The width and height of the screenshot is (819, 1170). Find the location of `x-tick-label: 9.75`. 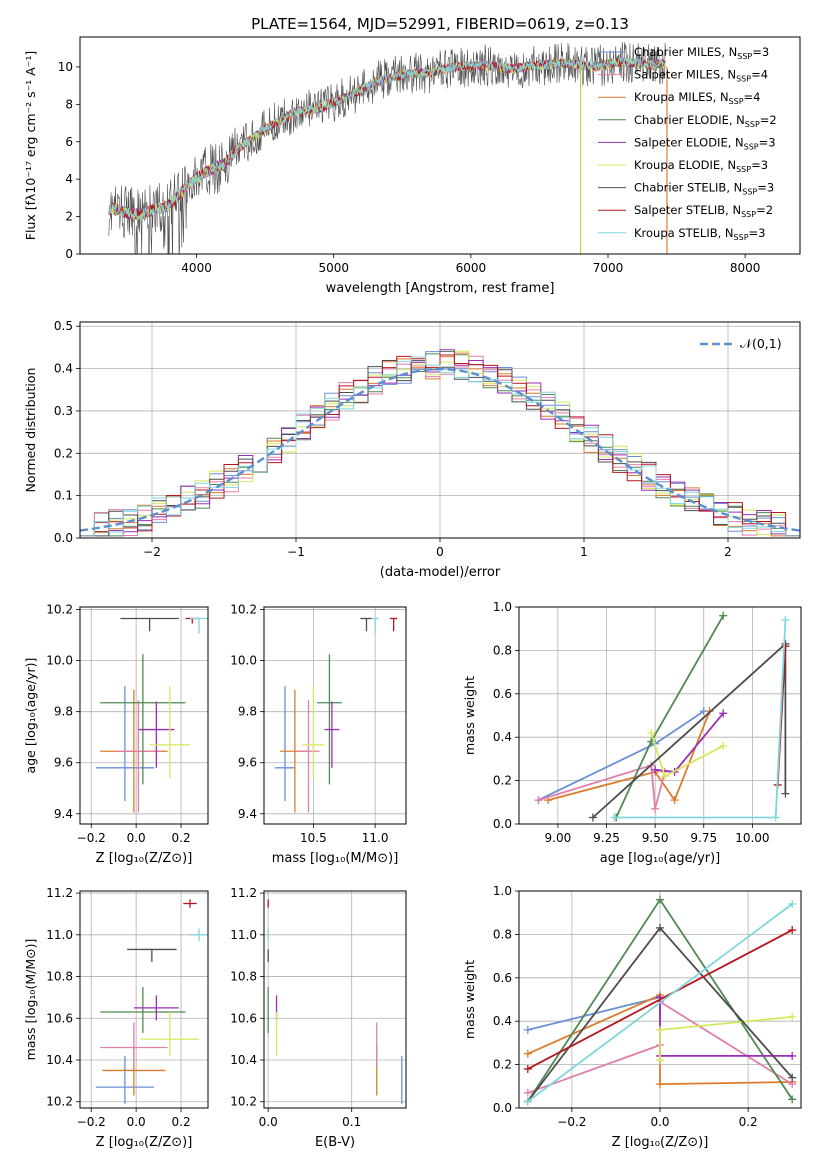

x-tick-label: 9.75 is located at coordinates (703, 838).